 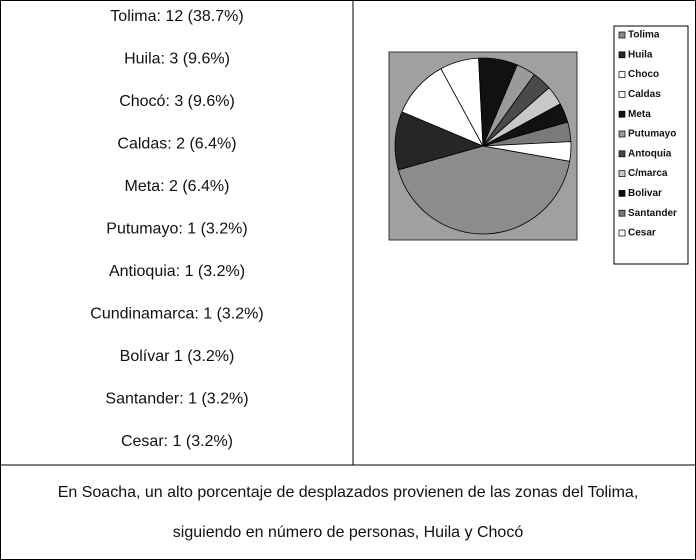 What do you see at coordinates (177, 59) in the screenshot?
I see `list-item: Huila: 3 (9.6%)` at bounding box center [177, 59].